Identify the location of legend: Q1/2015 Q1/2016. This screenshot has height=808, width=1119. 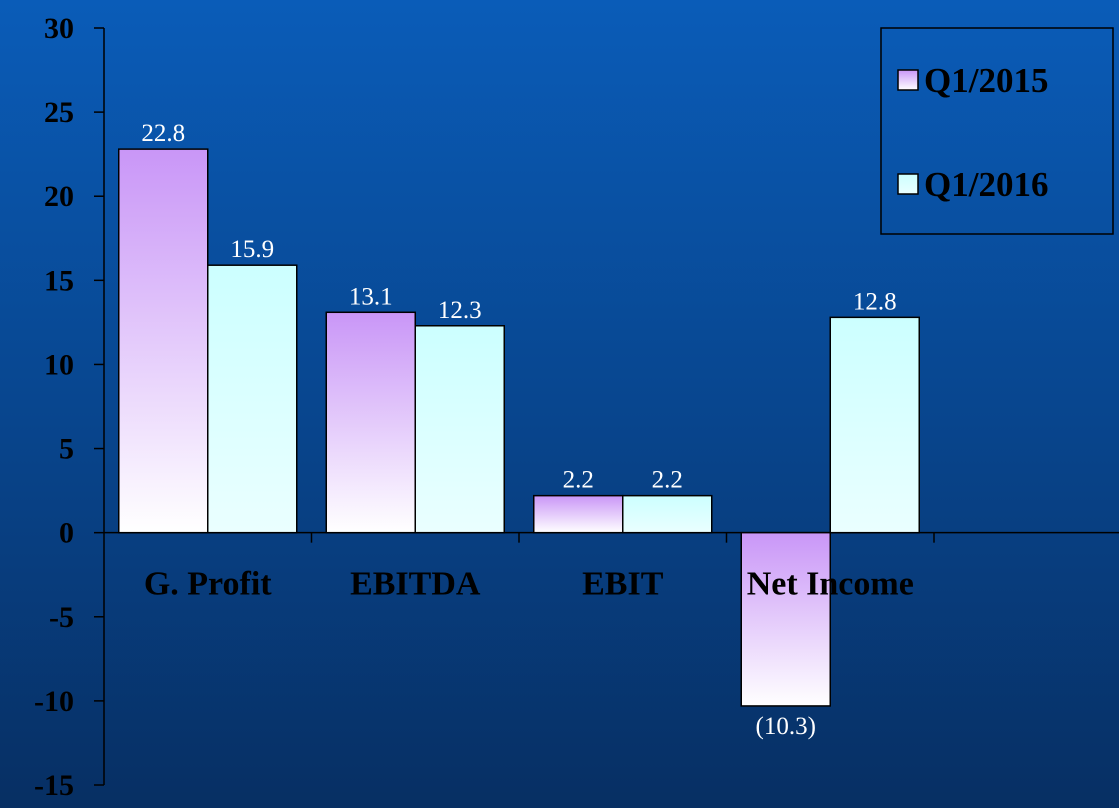
(997, 131).